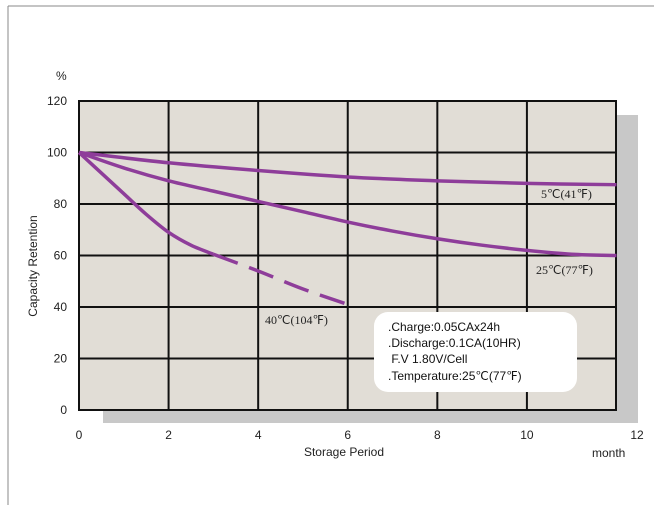 The width and height of the screenshot is (654, 505). What do you see at coordinates (258, 435) in the screenshot?
I see `x-tick-4: 4` at bounding box center [258, 435].